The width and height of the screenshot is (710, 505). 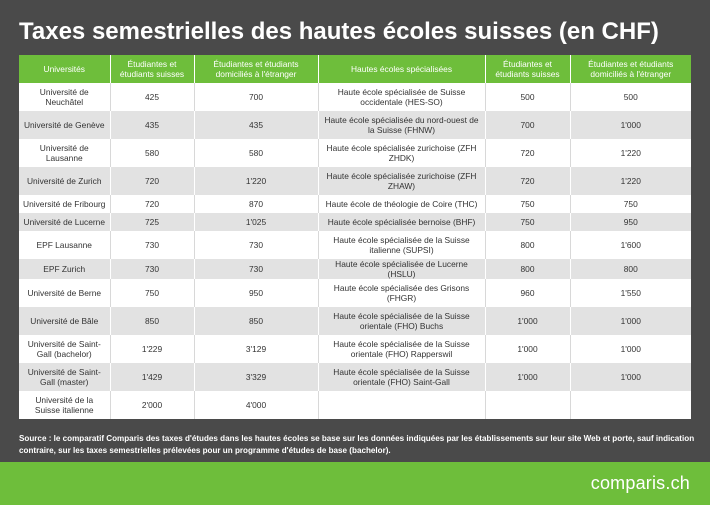 I want to click on cell-uas-foreign-fee: 800, so click(x=630, y=269).